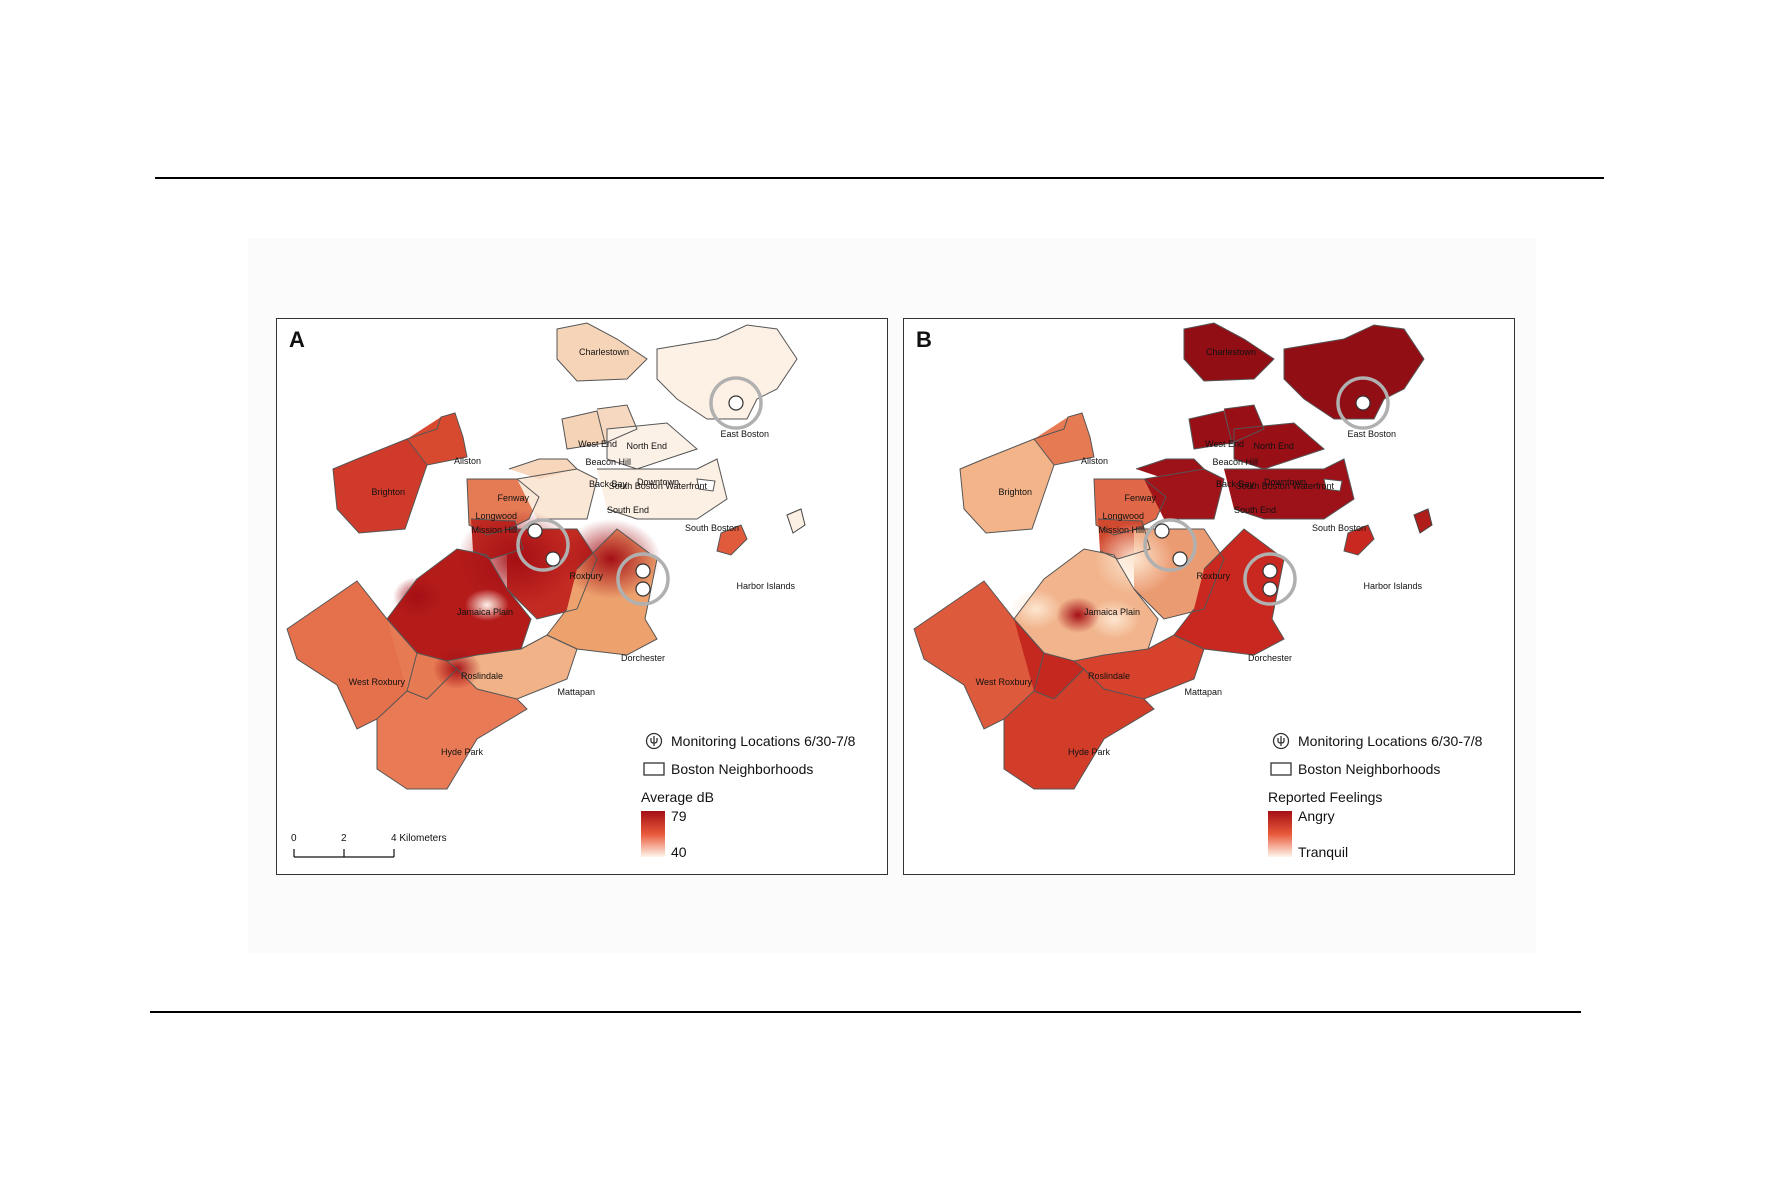  I want to click on hood-south-boston, so click(662, 489).